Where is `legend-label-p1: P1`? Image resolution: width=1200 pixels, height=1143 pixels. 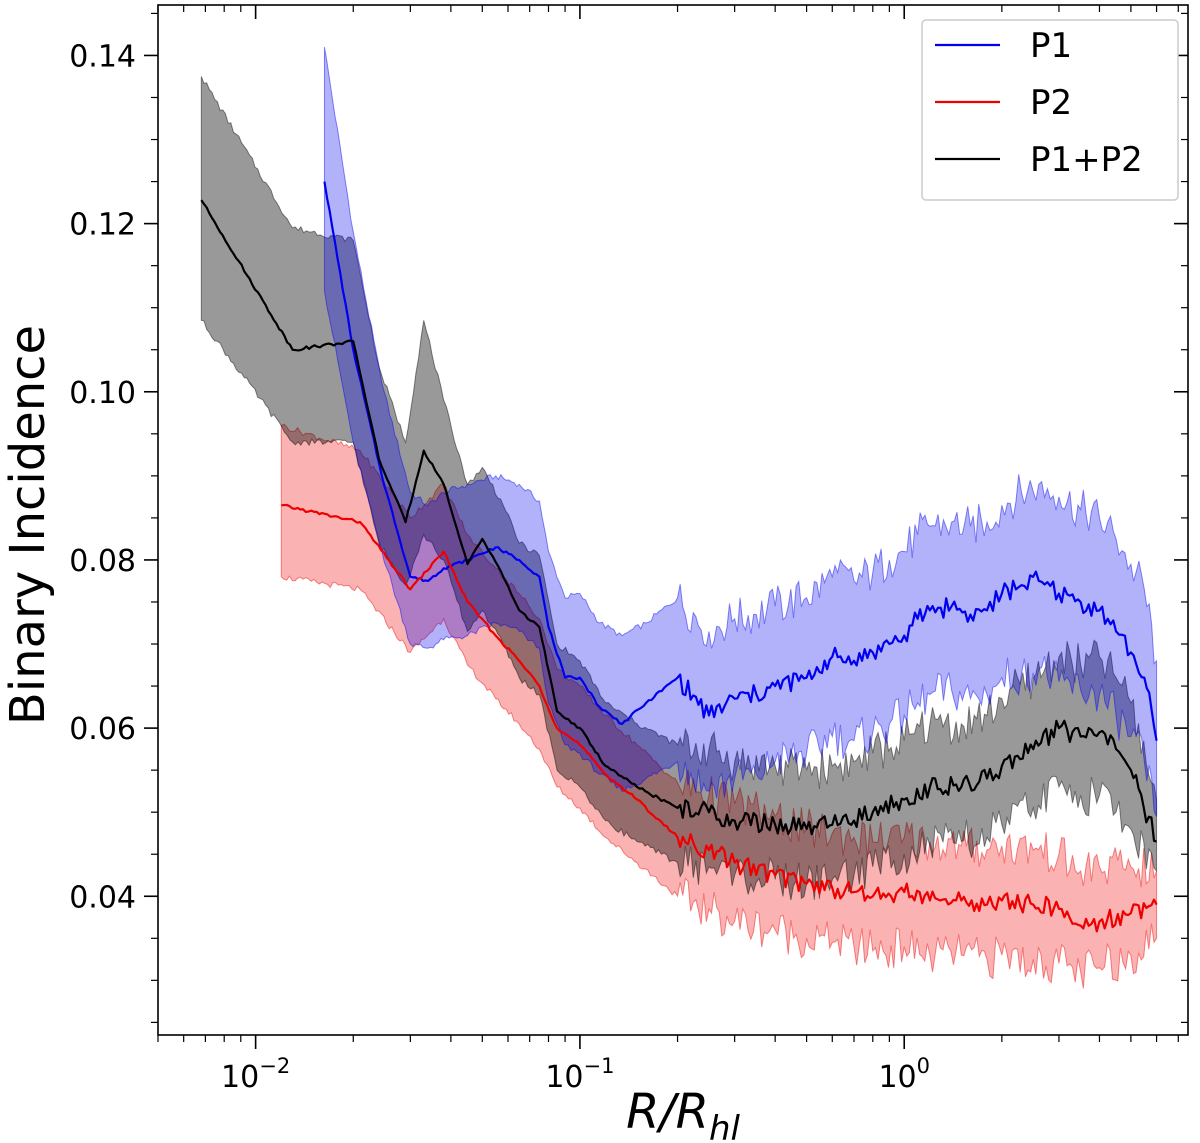 legend-label-p1: P1 is located at coordinates (1051, 46).